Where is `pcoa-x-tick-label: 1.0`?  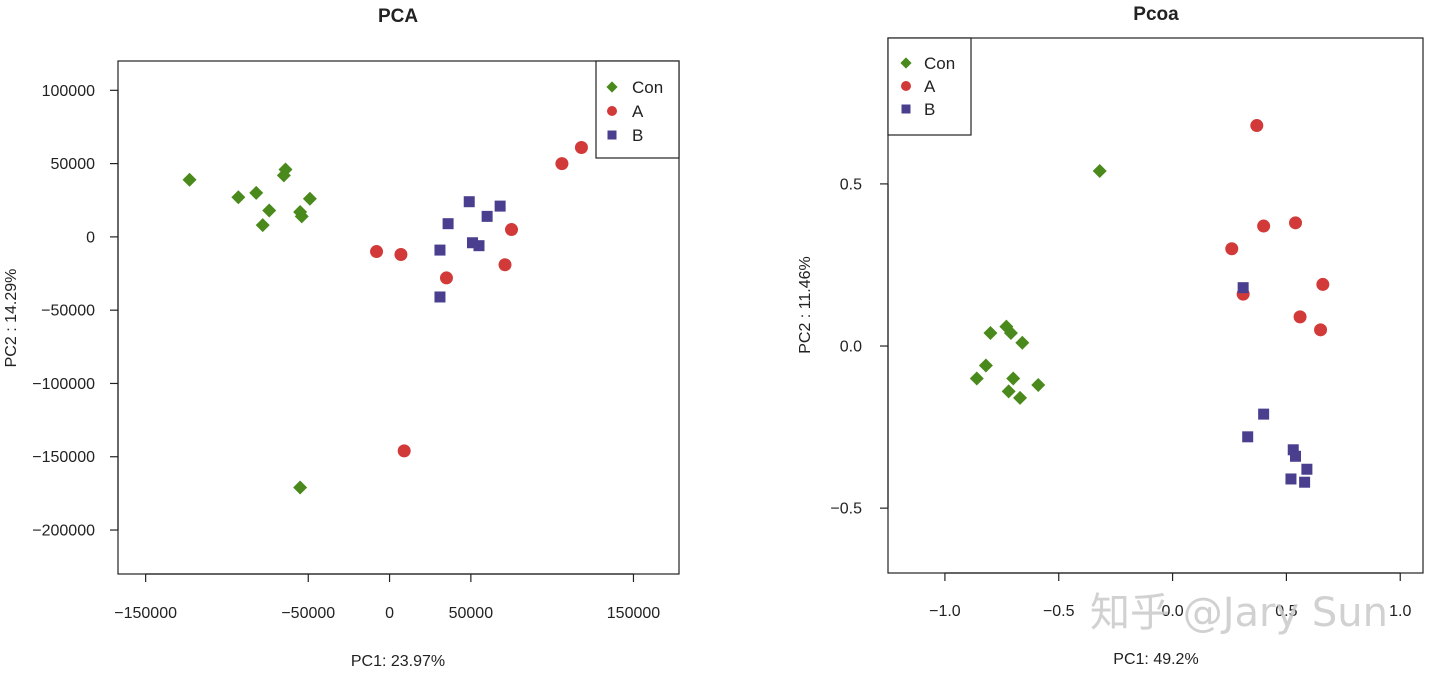
pcoa-x-tick-label: 1.0 is located at coordinates (1400, 611).